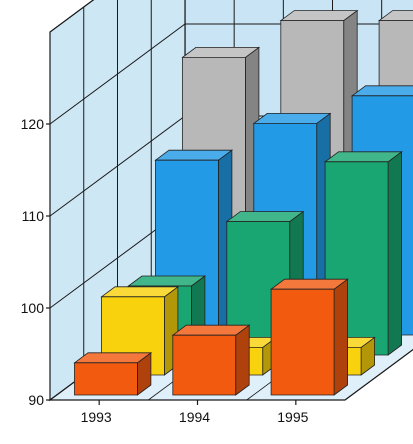 This screenshot has width=413, height=444. I want to click on bar-s0-1993, so click(113, 374).